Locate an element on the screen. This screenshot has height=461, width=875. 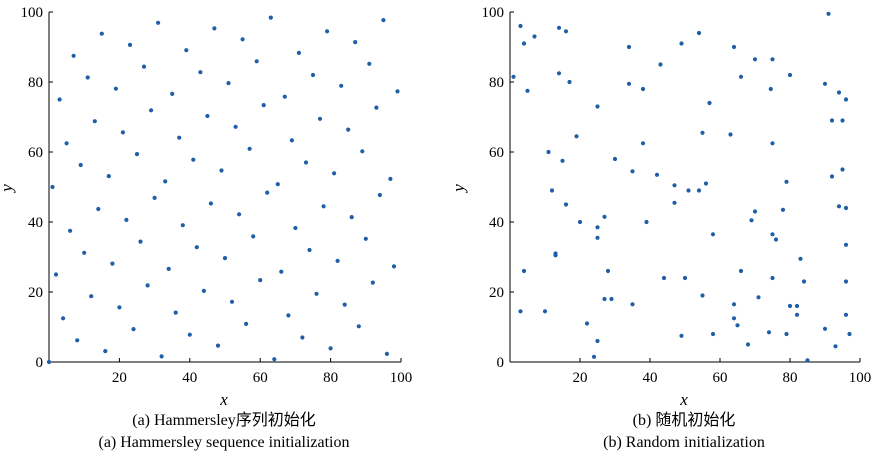
panel-b-y-tick-label: 80 is located at coordinates (496, 83).